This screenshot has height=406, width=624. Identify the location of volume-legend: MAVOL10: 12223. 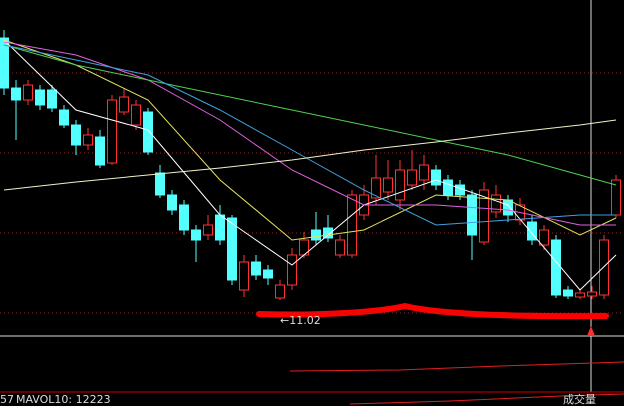
(63, 399).